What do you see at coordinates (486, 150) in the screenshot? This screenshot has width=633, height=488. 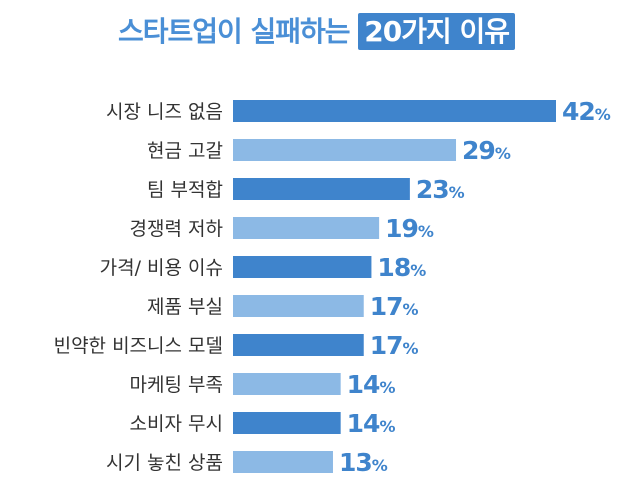 I see `value-label: 29%` at bounding box center [486, 150].